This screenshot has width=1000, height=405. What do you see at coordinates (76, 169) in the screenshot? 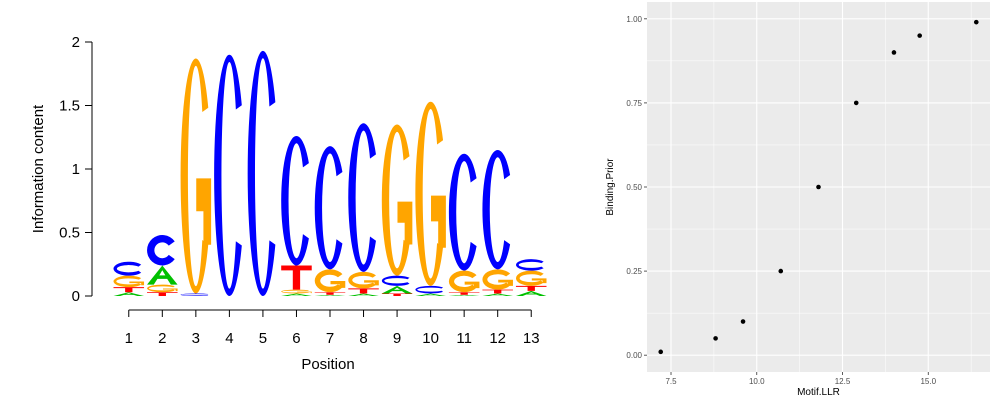
I see `y-tick-label: 1` at bounding box center [76, 169].